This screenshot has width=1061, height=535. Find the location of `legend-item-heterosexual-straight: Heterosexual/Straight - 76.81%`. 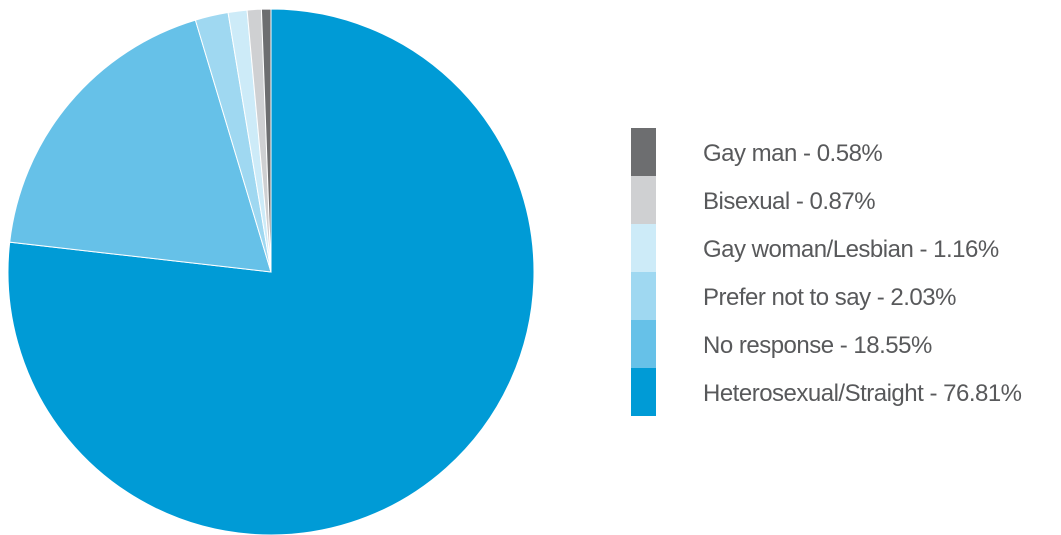

legend-item-heterosexual-straight: Heterosexual/Straight - 76.81% is located at coordinates (846, 392).